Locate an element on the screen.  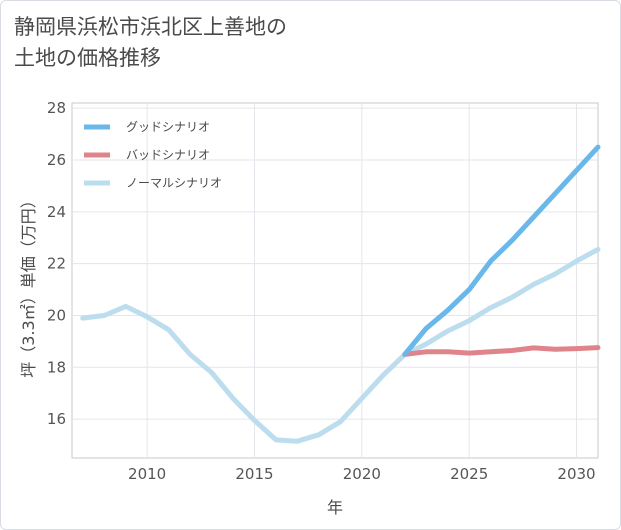
title-line-2: 土地の価格推移 is located at coordinates (87, 58).